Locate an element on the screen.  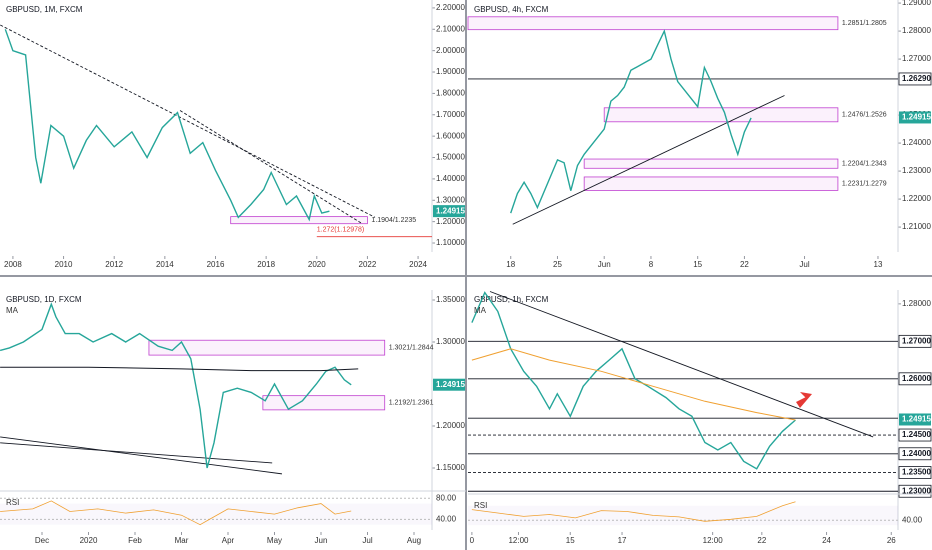
arrow is located at coordinates (804, 400).